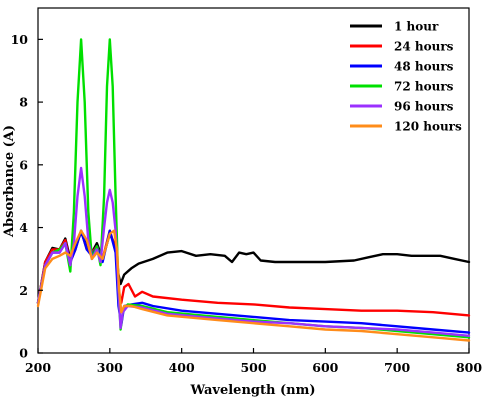 Image resolution: width=484 pixels, height=402 pixels. I want to click on y-axis-title: Absorbance (A), so click(9, 181).